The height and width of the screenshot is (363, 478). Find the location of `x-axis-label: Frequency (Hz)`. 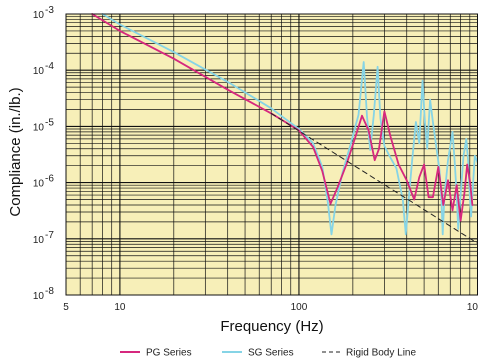

x-axis-label: Frequency (Hz) is located at coordinates (271, 326).